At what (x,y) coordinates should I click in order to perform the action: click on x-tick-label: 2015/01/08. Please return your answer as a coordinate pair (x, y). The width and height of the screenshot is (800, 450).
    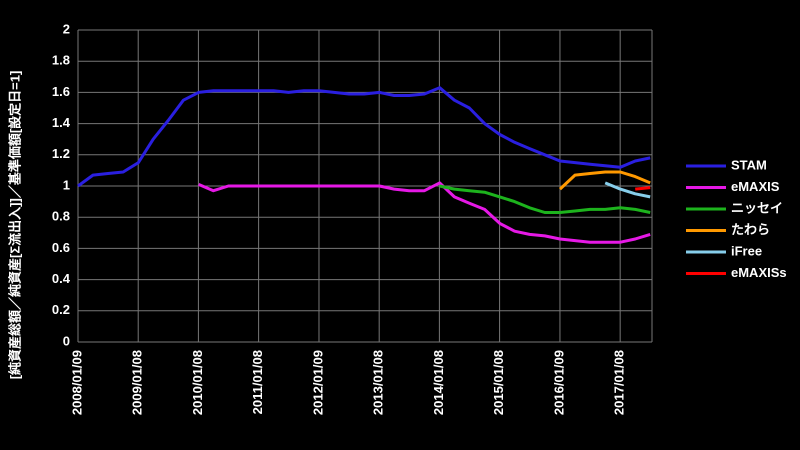
    Looking at the image, I should click on (498, 382).